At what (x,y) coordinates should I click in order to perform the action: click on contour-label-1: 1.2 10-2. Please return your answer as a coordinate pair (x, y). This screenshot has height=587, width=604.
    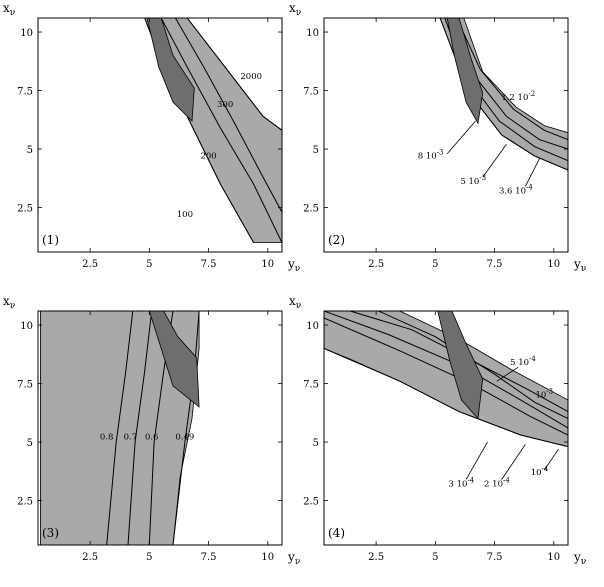
    Looking at the image, I should click on (518, 96).